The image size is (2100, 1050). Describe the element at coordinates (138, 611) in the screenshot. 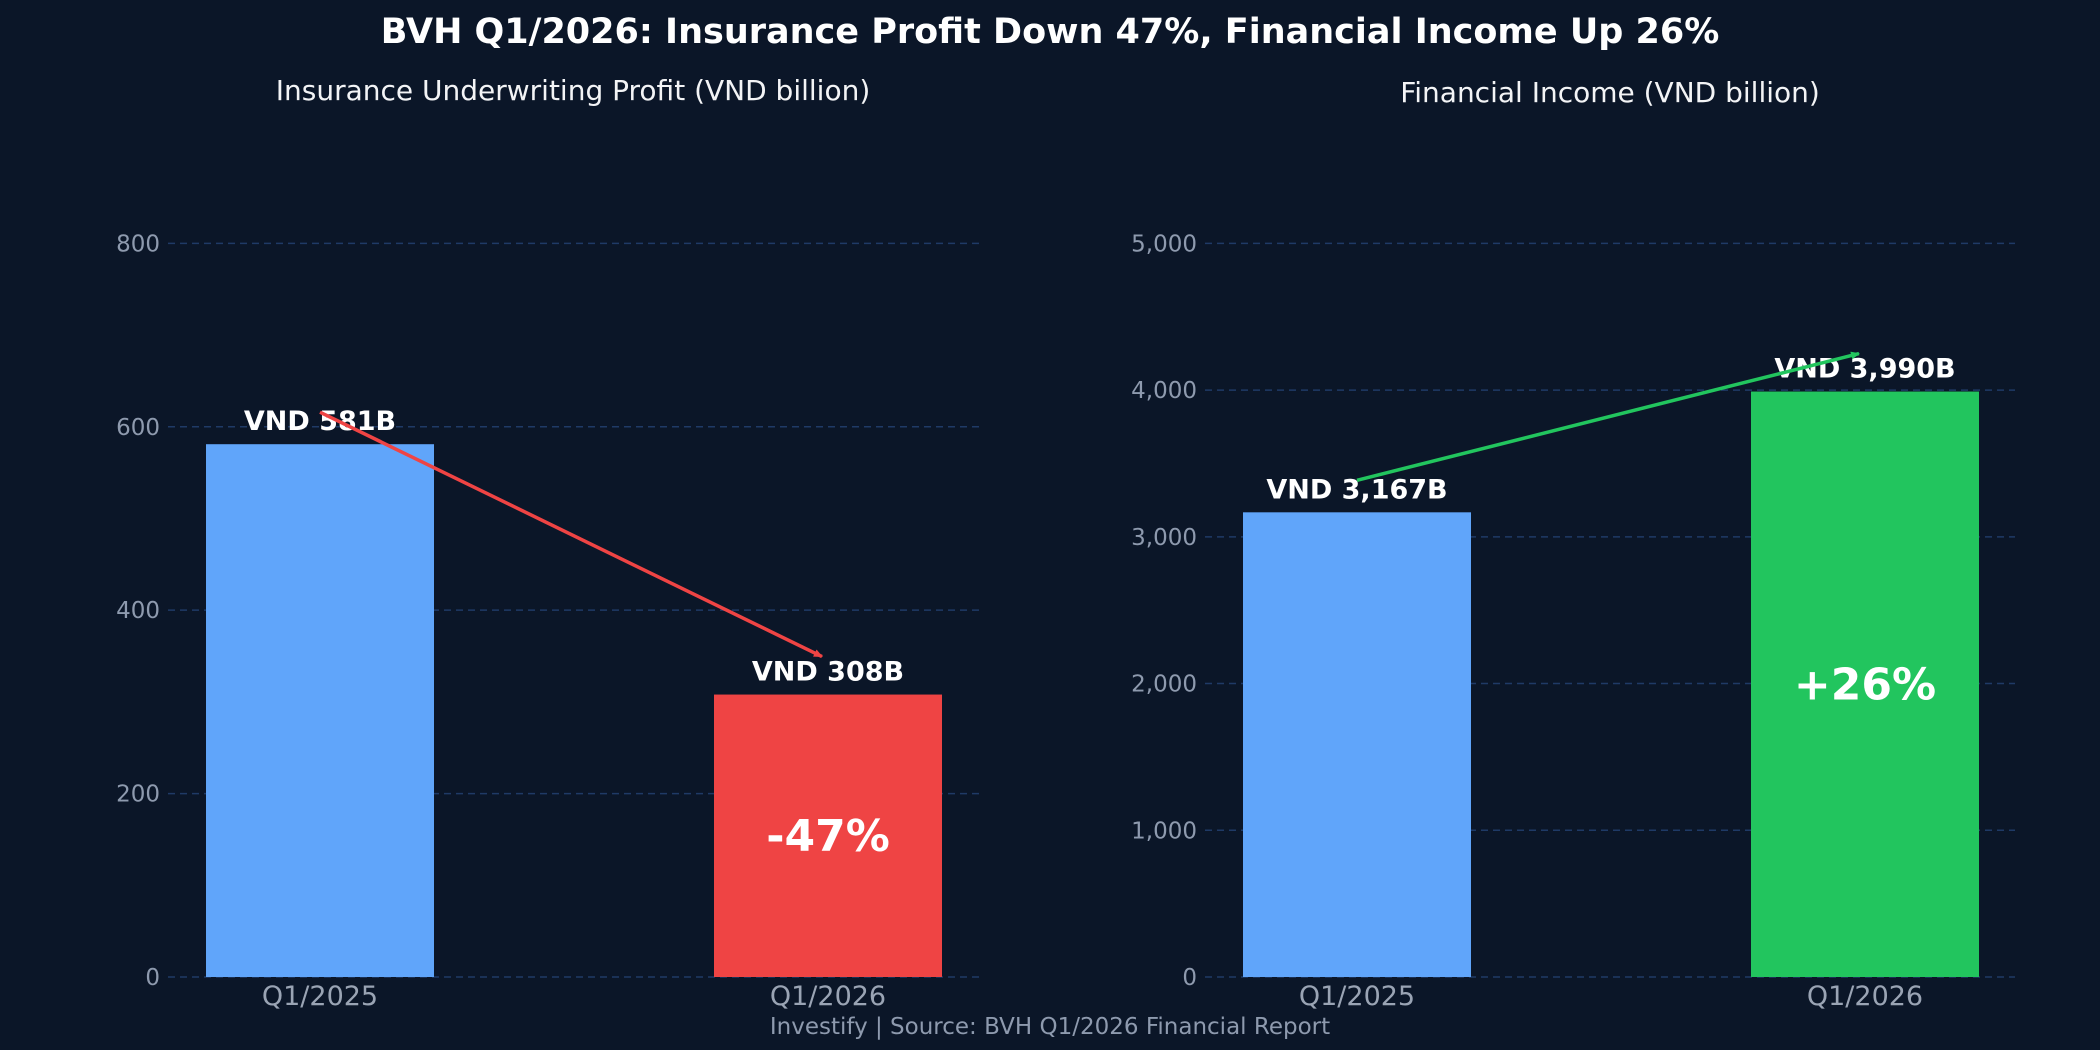

I see `y-tick-label: 400` at that location.